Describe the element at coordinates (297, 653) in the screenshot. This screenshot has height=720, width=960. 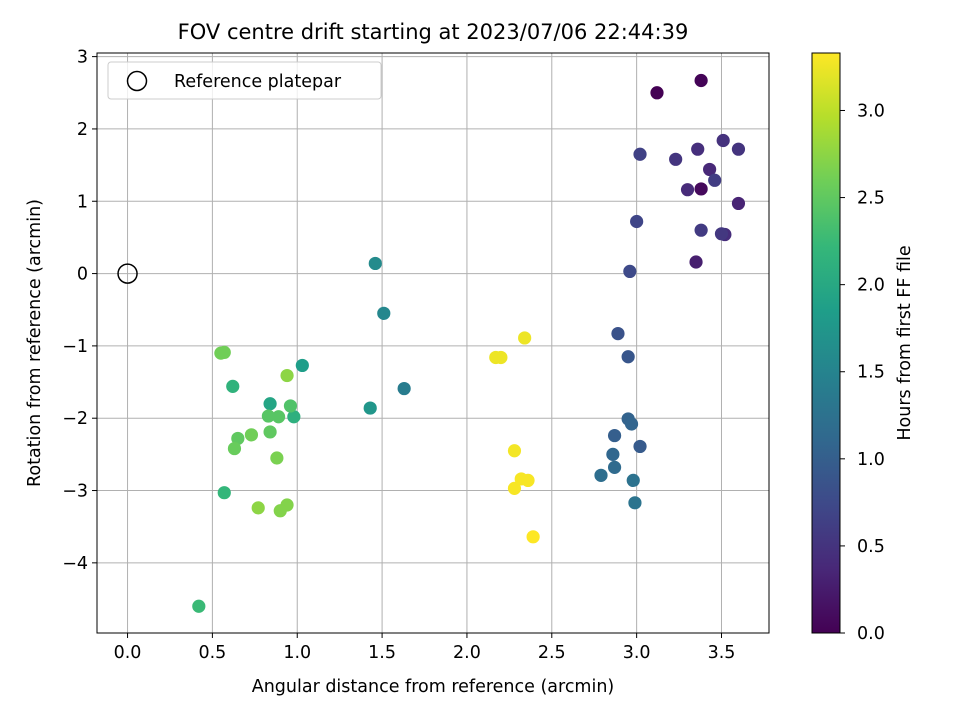
I see `x-tick-label: 1.0` at that location.